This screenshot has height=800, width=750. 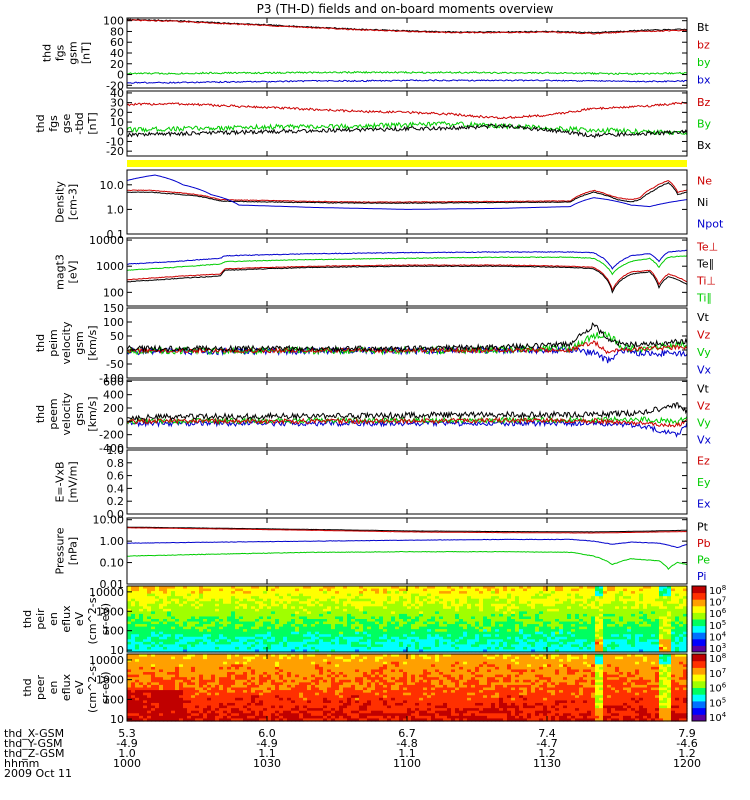 What do you see at coordinates (704, 79) in the screenshot?
I see `legend-entry: bx` at bounding box center [704, 79].